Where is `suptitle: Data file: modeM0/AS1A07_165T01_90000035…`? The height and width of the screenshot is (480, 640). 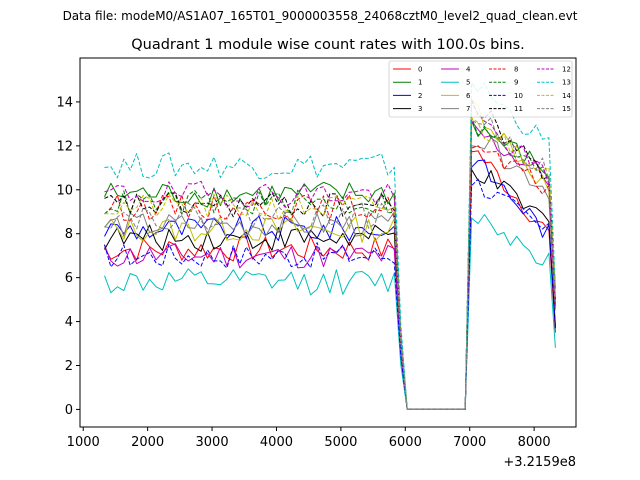
suptitle: Data file: modeM0/AS1A07_165T01_90000035… is located at coordinates (320, 16).